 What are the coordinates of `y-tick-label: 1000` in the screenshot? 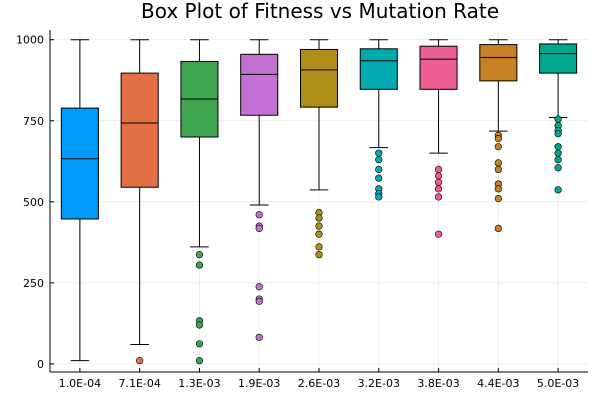 It's located at (30, 40).